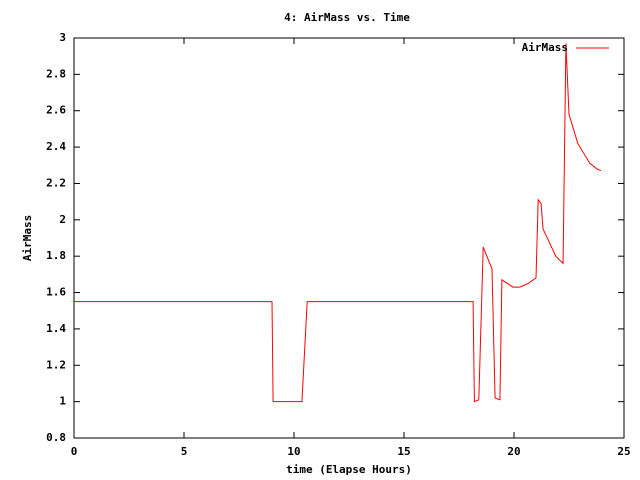 This screenshot has width=640, height=480. I want to click on y-tick-label: 1.2, so click(56, 364).